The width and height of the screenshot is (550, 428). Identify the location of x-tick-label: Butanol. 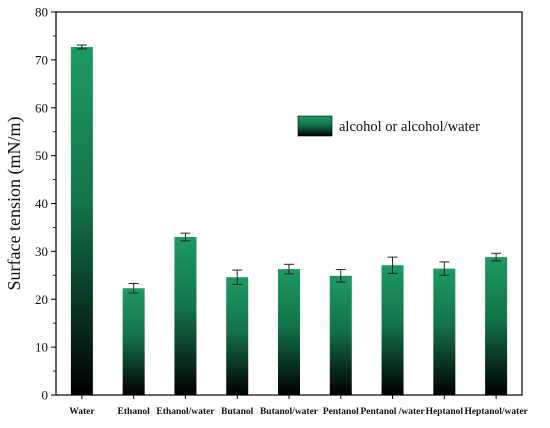
(237, 412).